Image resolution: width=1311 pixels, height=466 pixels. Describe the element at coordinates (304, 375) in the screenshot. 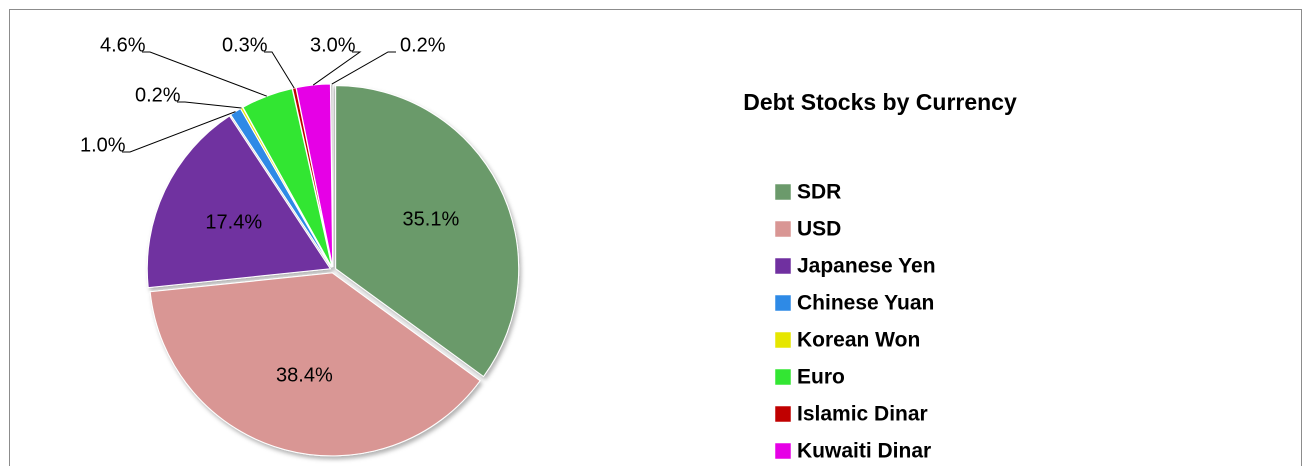

I see `data-label: 38.4%` at that location.